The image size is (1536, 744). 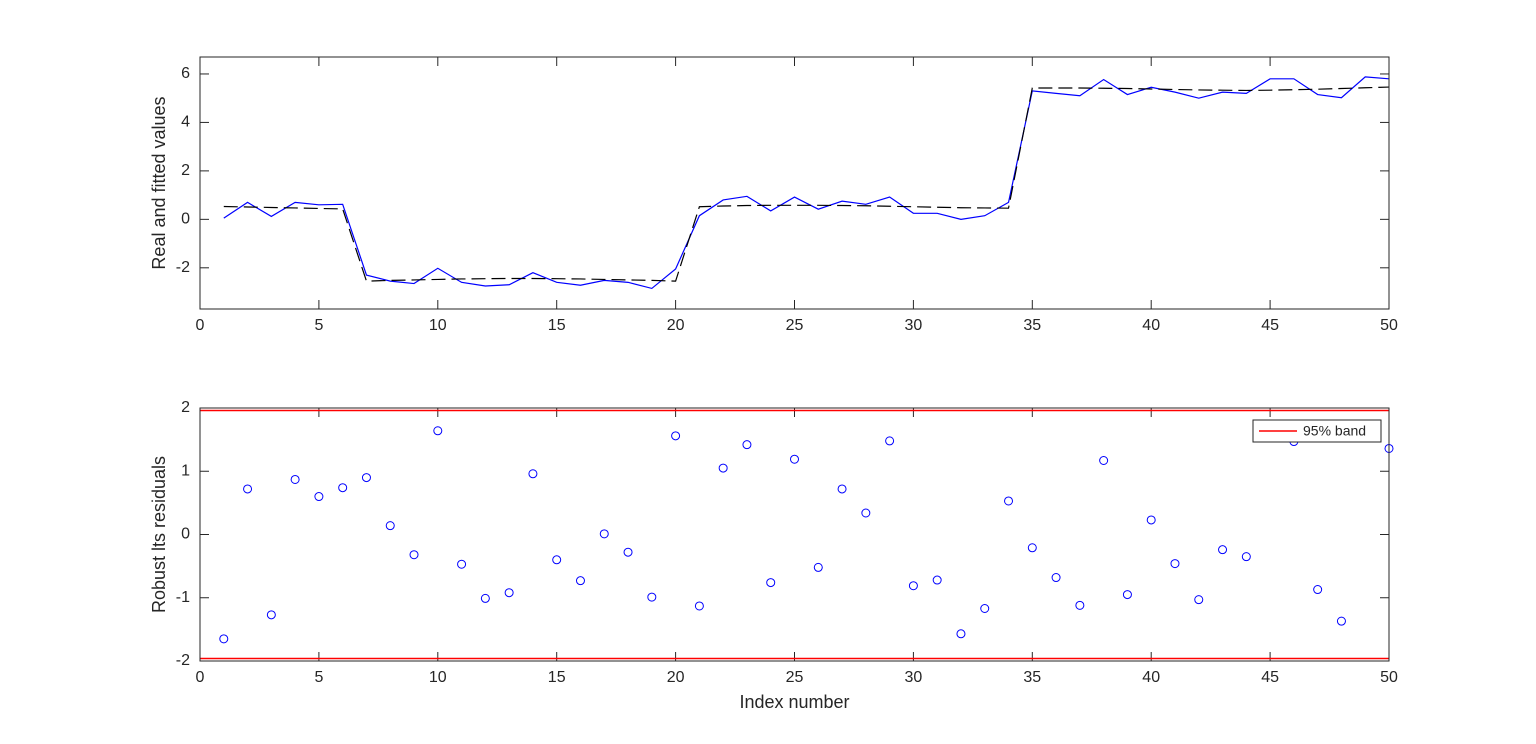 I want to click on y-axis-label: Real and fitted values, so click(x=159, y=182).